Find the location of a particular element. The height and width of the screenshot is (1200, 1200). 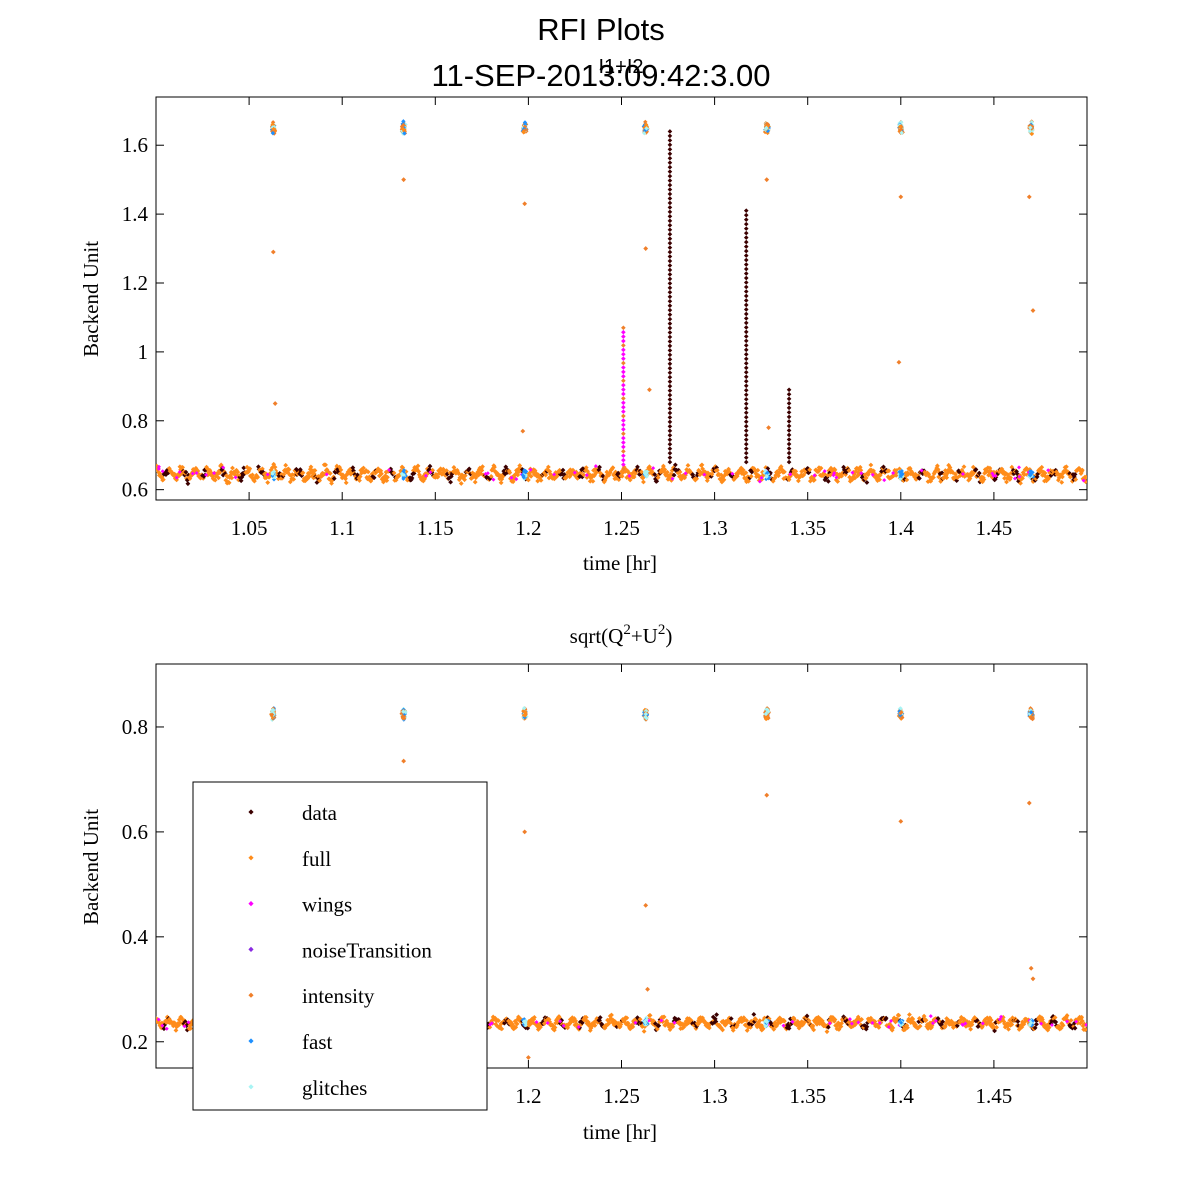

glitch-point is located at coordinates (1029, 1025).